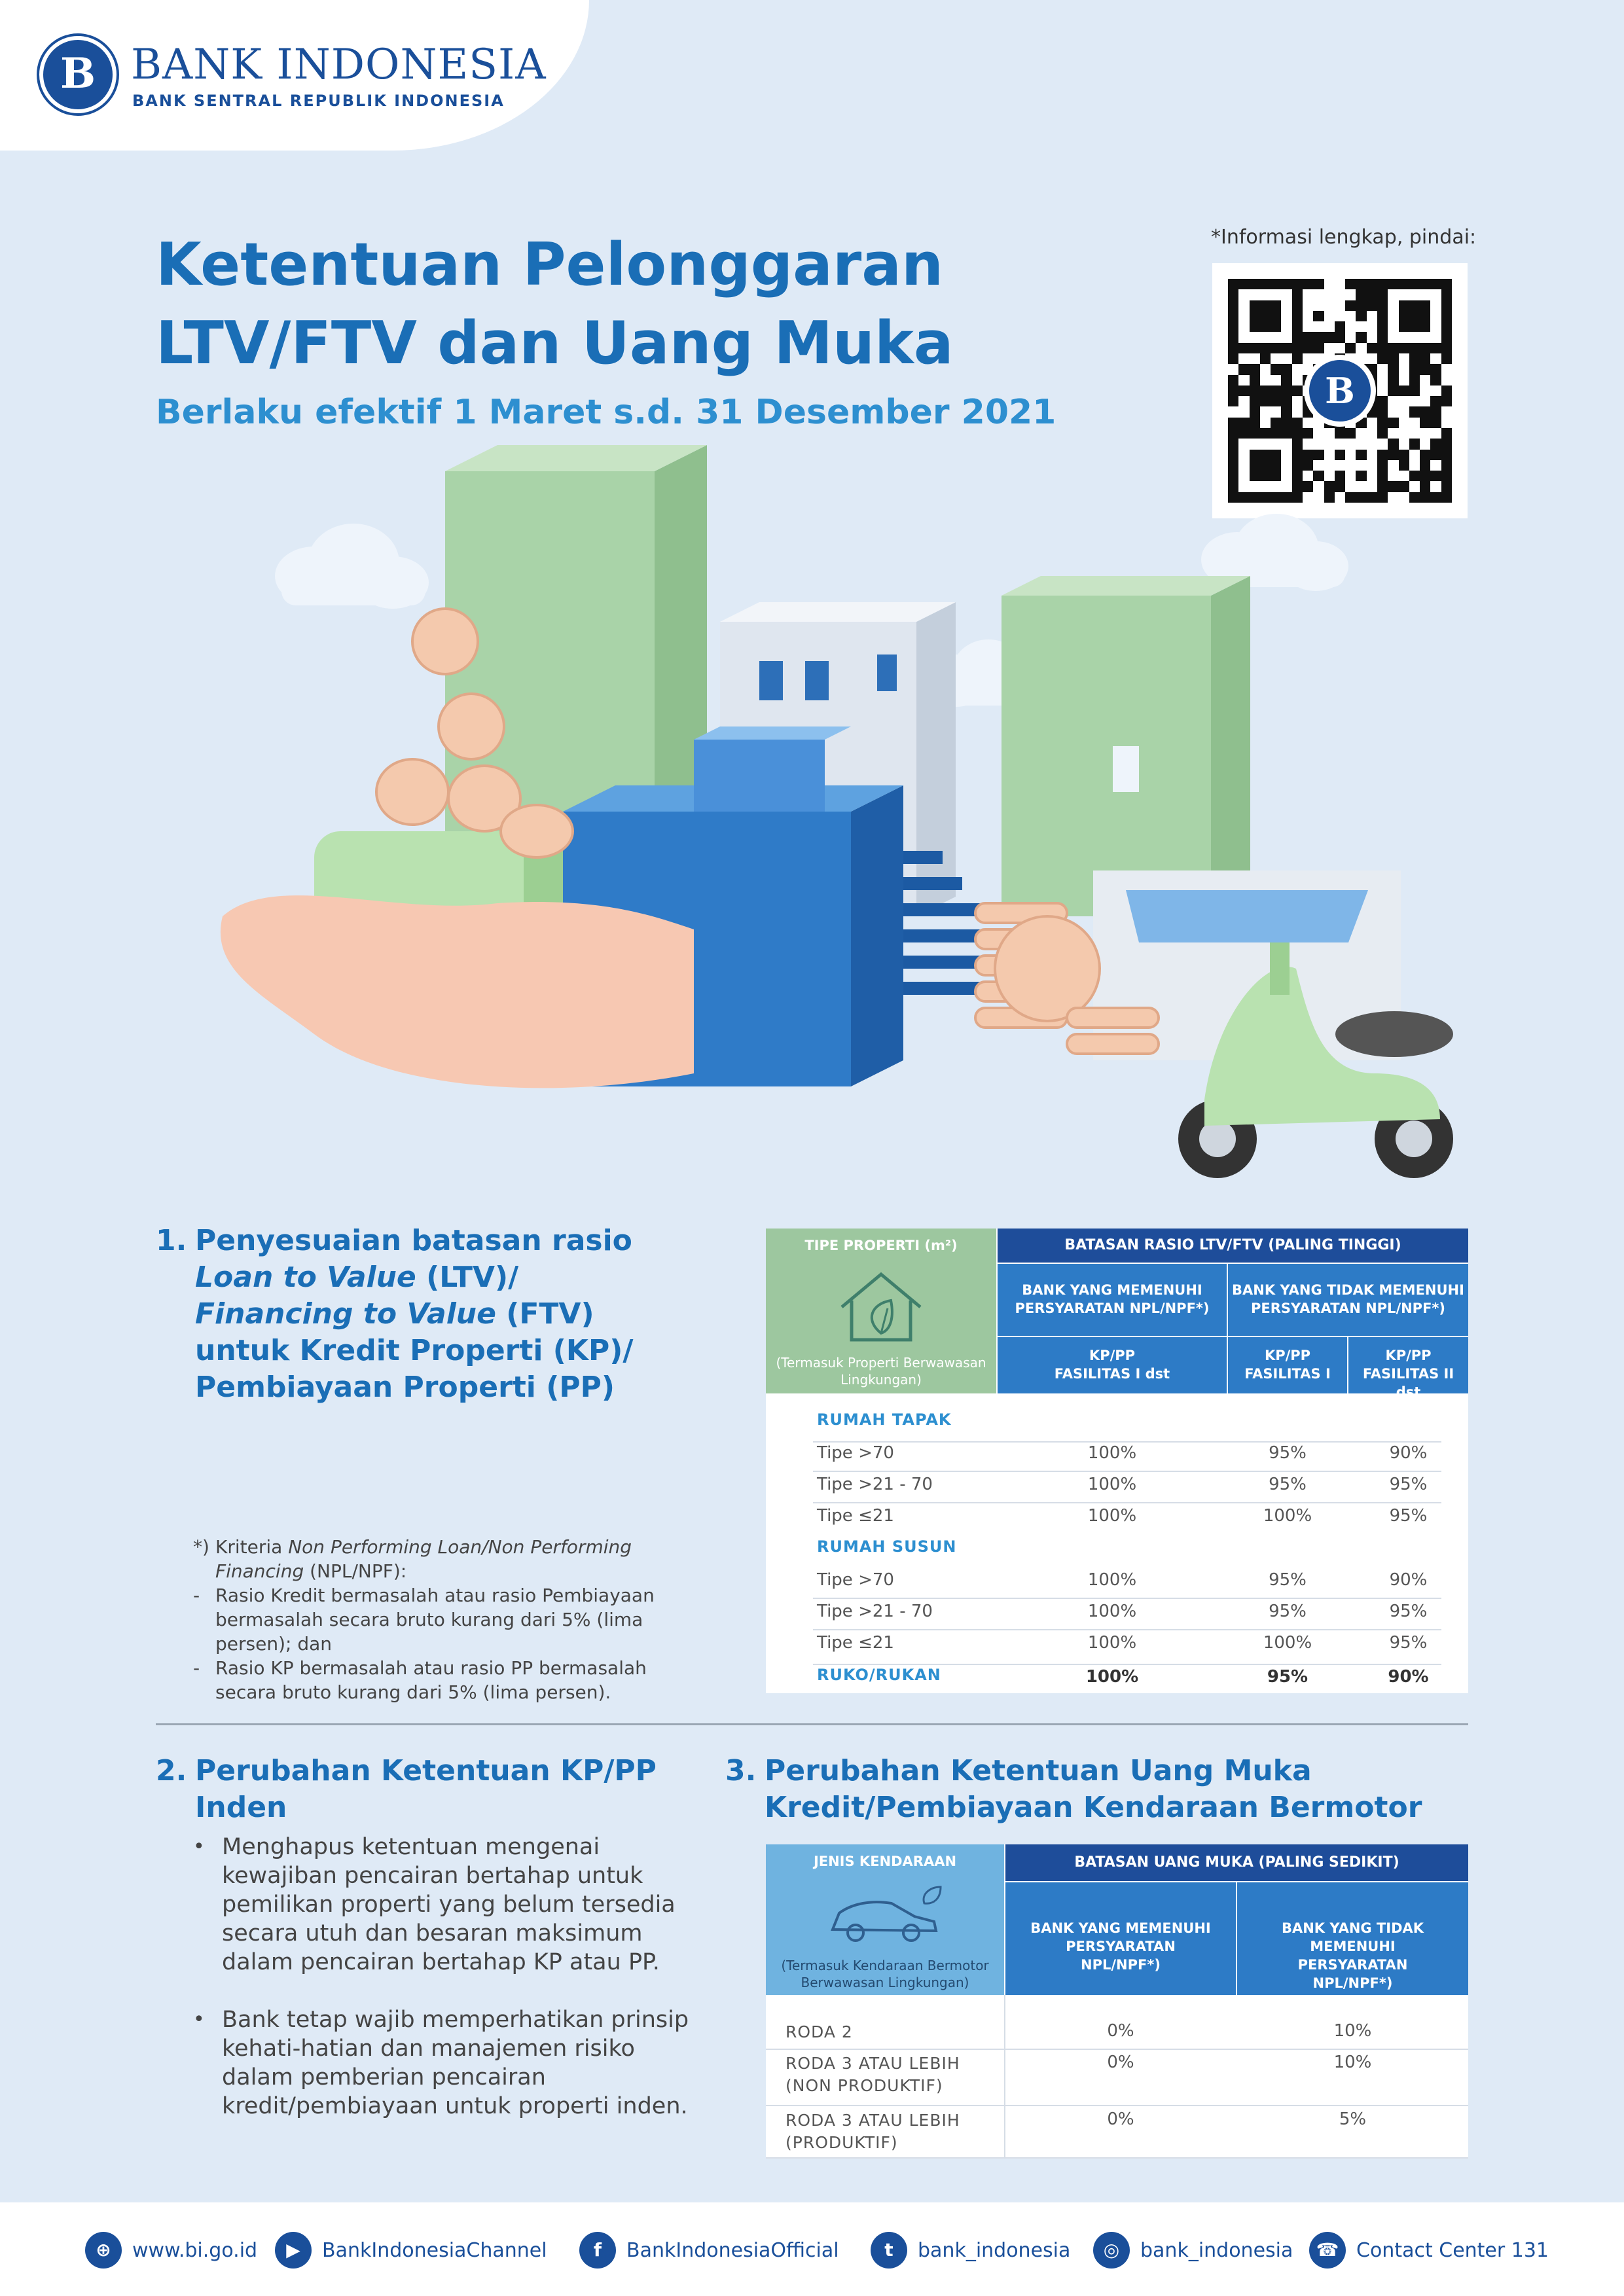  What do you see at coordinates (1038, 1770) in the screenshot?
I see `section-3-line-1: Perubahan Ketentuan Uang Muka` at bounding box center [1038, 1770].